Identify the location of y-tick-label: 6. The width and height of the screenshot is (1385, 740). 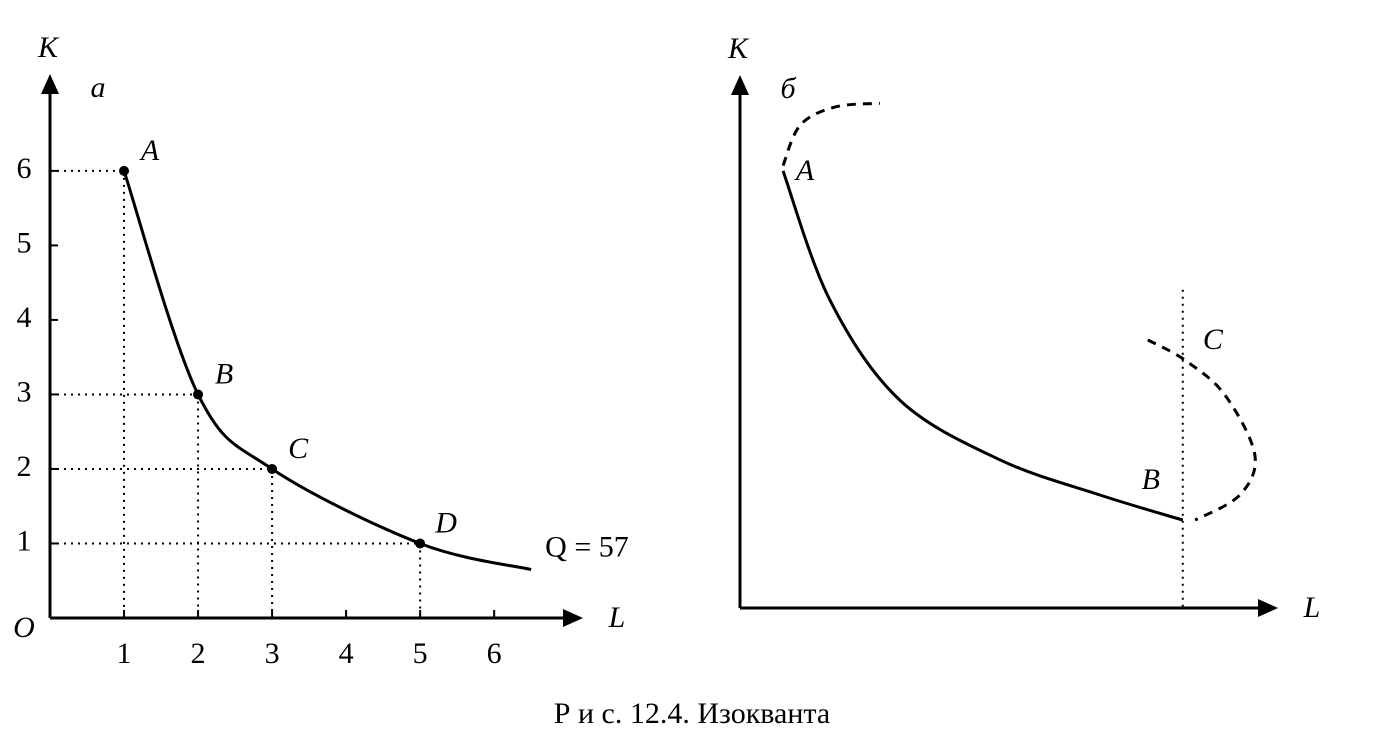
(24, 168).